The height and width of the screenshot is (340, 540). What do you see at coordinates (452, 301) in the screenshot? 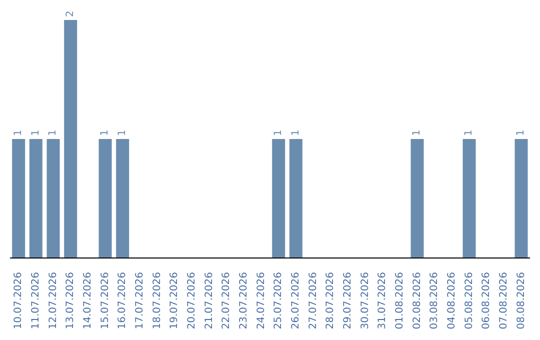
I see `x-tick-label: 04.08.2026` at bounding box center [452, 301].